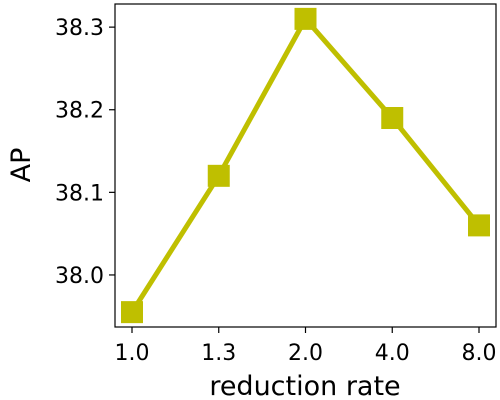  Describe the element at coordinates (79, 28) in the screenshot. I see `y-tick-label: 38.3` at that location.